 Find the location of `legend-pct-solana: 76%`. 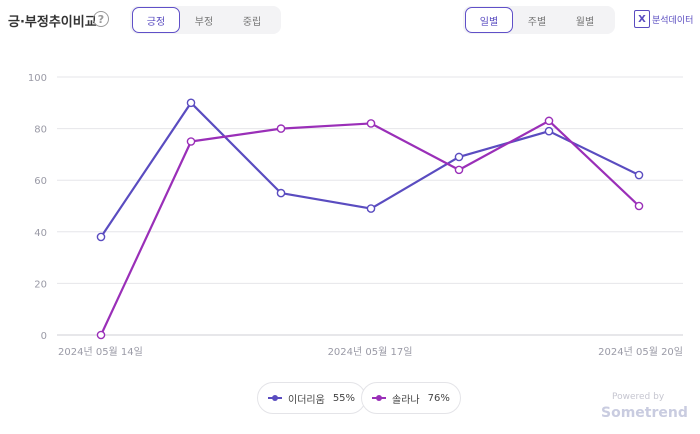

legend-pct-solana: 76% is located at coordinates (438, 398).